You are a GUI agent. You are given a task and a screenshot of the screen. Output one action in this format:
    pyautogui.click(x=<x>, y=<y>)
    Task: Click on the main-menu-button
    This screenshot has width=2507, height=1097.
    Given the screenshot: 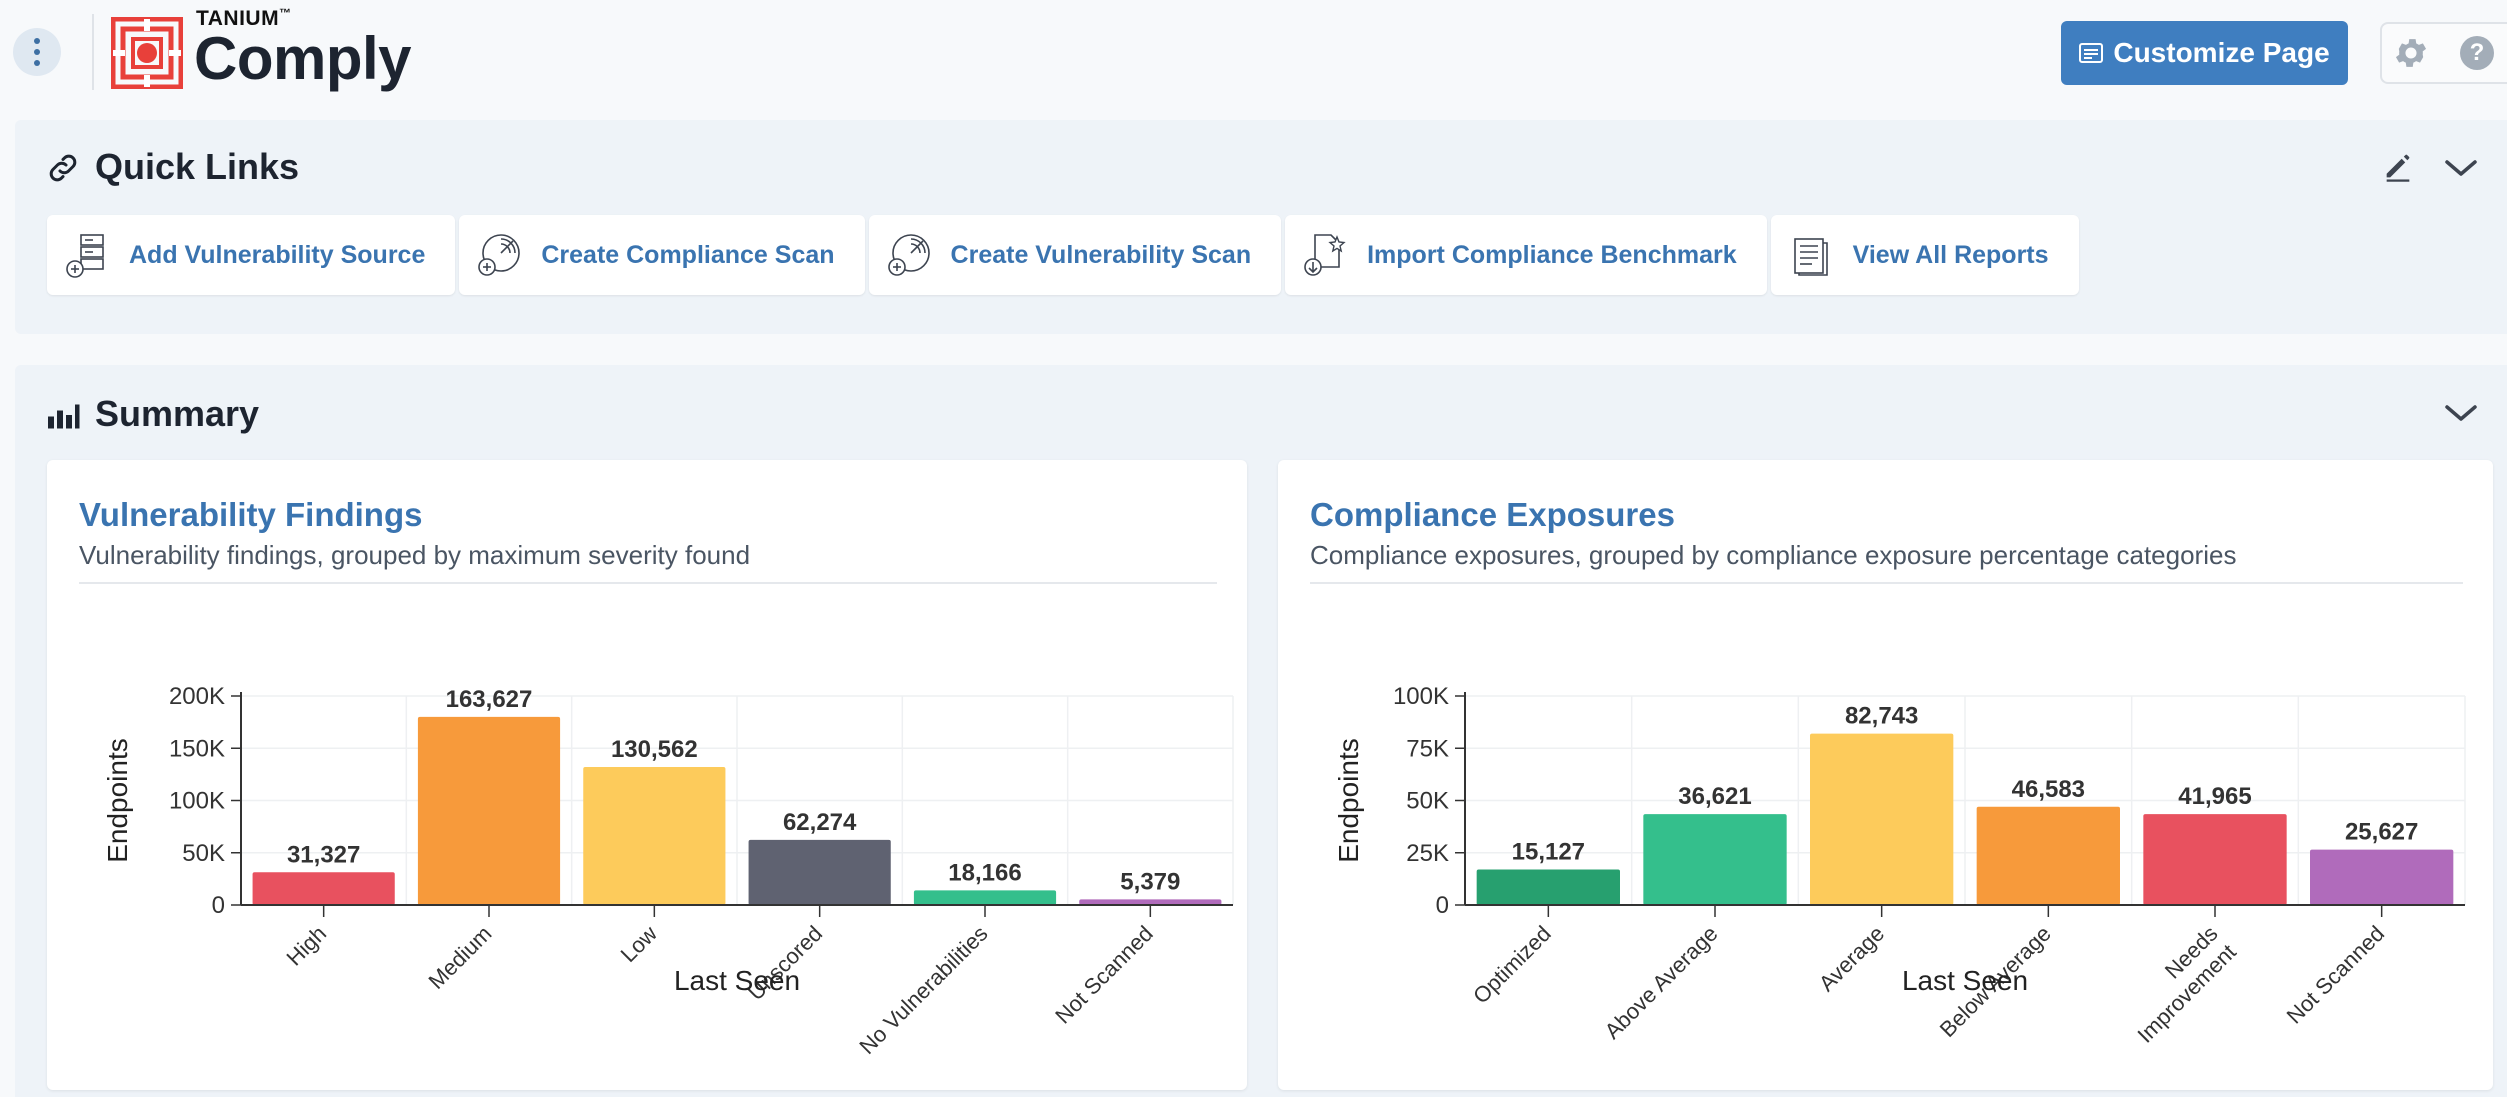 What is the action you would take?
    pyautogui.click(x=37, y=52)
    